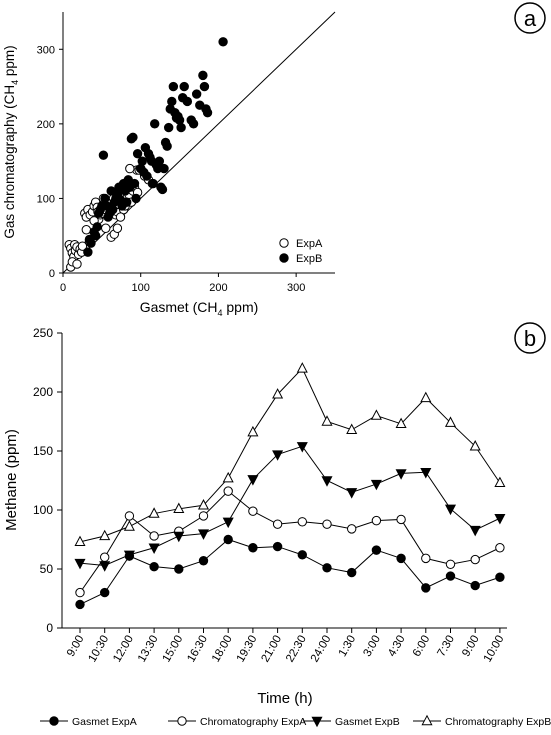 This screenshot has width=551, height=735. What do you see at coordinates (182, 283) in the screenshot?
I see `panel-a-x-ticks: 0 100 200 300` at bounding box center [182, 283].